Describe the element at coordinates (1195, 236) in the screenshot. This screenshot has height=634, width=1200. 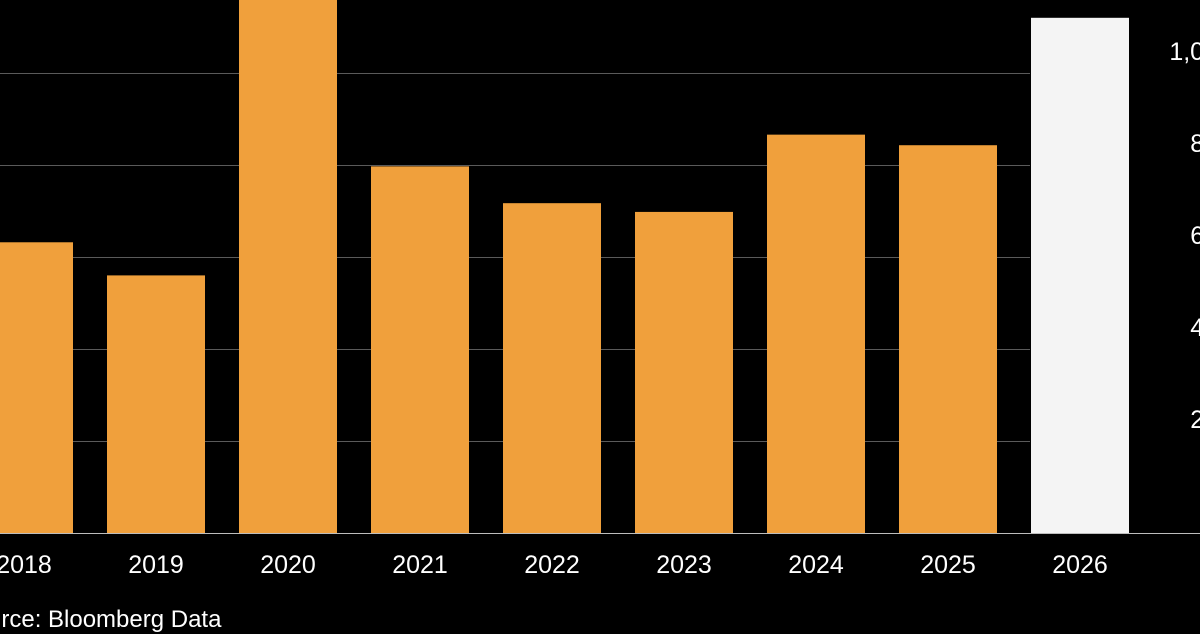
I see `y-tick-label-600: 60` at that location.